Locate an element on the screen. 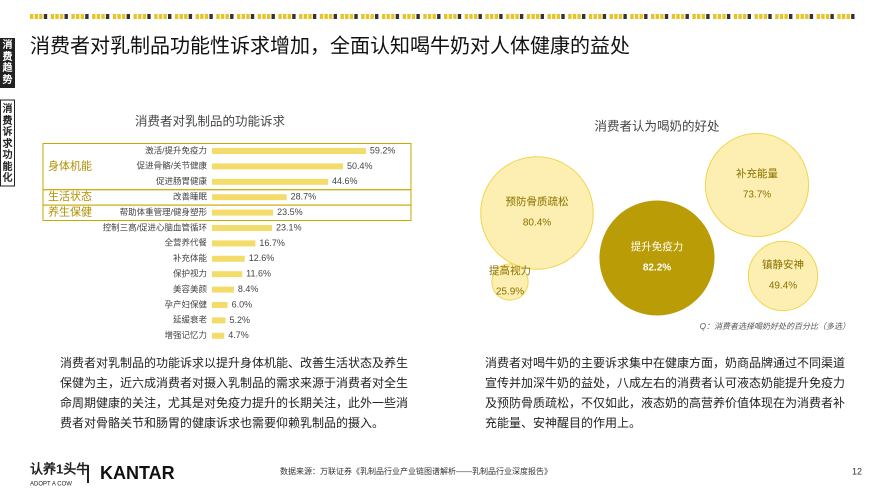 This screenshot has width=889, height=500. source: 数据来源：万联证券《乳制品行业产业链图谱解析——乳制品行业深度报告》 is located at coordinates (416, 471).